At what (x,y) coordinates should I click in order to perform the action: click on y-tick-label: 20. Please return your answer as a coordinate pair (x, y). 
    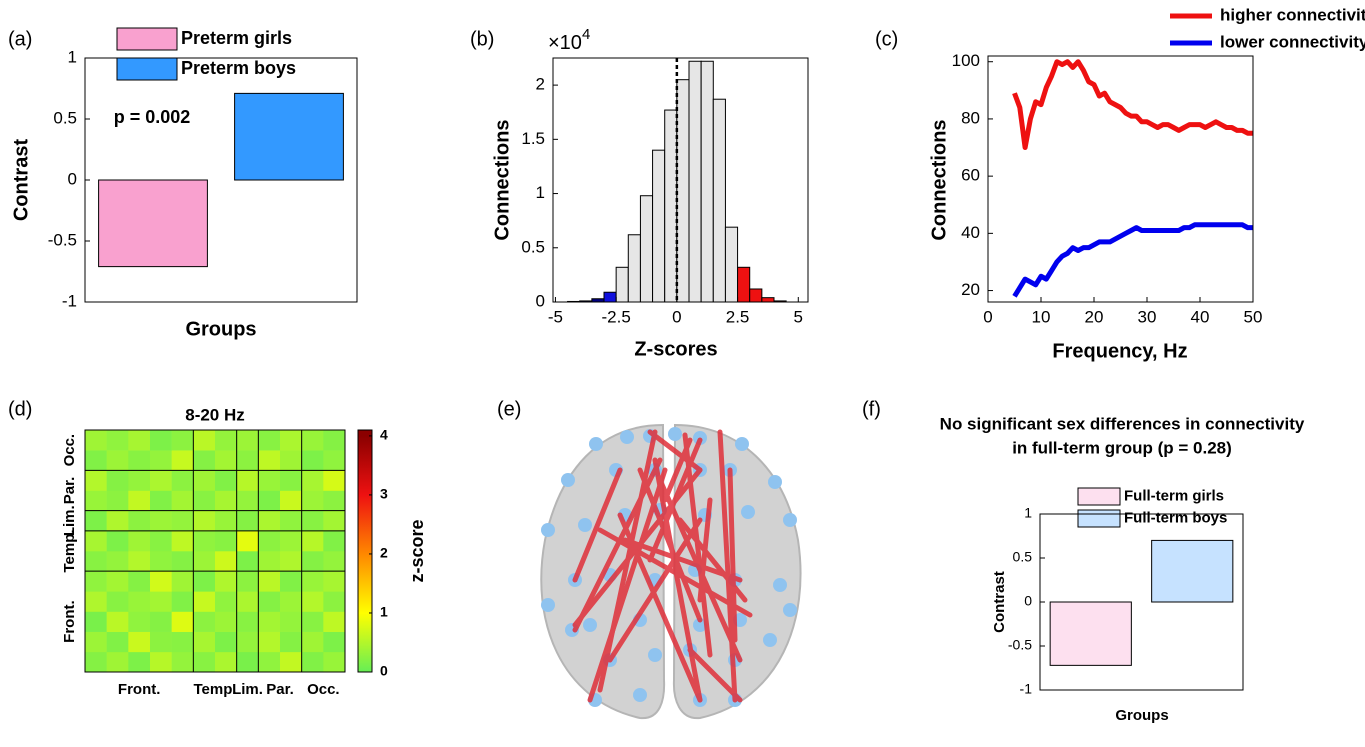
    Looking at the image, I should click on (970, 289).